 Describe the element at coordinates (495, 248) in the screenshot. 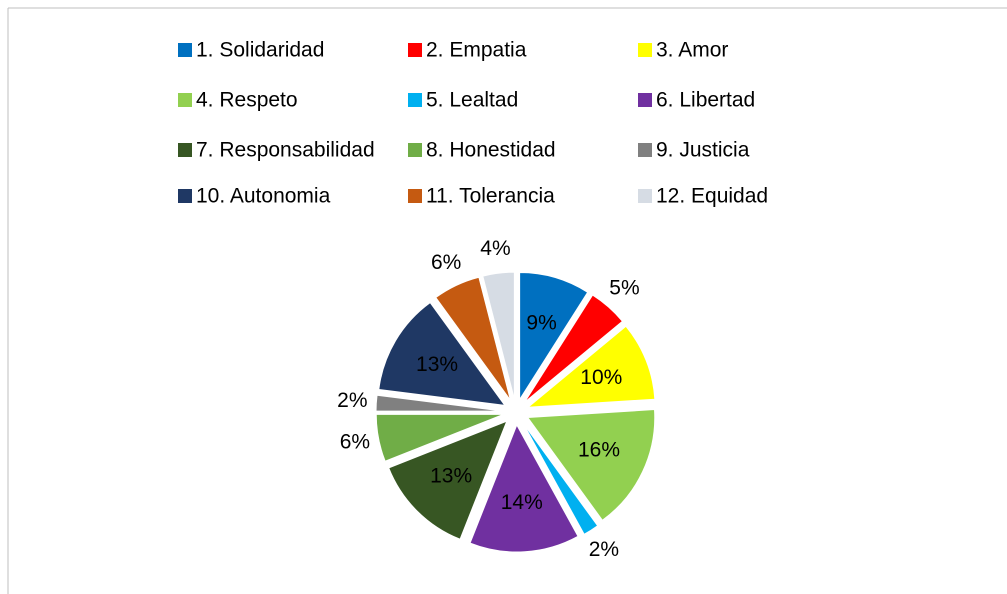

I see `data-label: 4%` at that location.